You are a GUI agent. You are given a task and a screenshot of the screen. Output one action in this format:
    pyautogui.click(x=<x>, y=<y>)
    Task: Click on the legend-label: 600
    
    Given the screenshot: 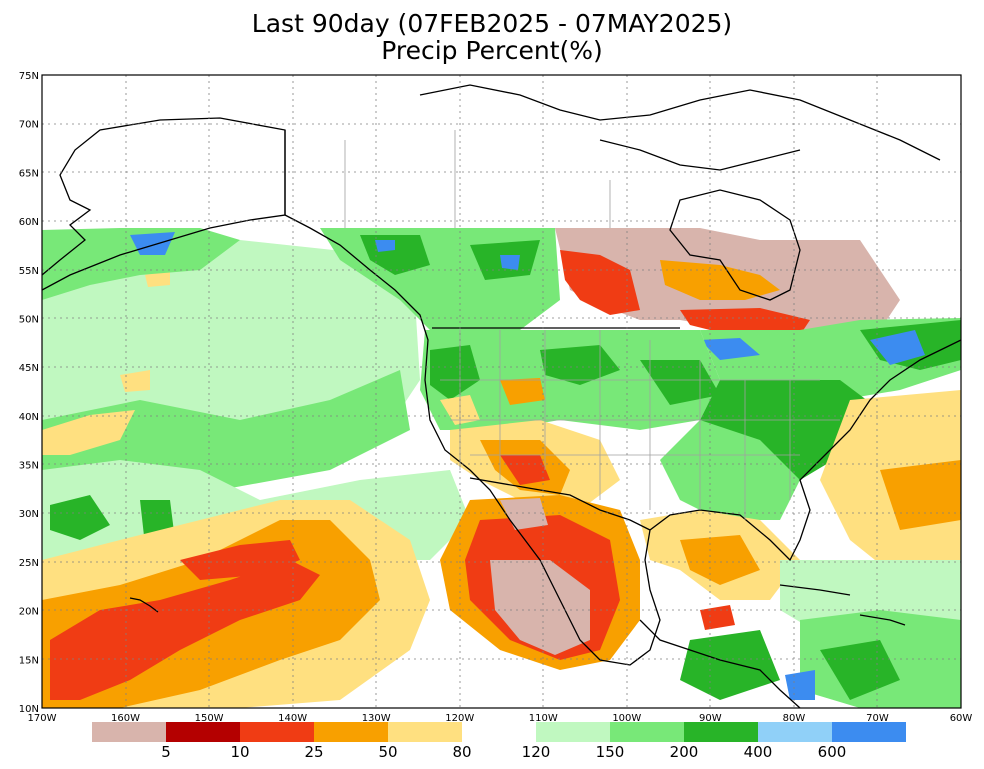 What is the action you would take?
    pyautogui.click(x=832, y=752)
    